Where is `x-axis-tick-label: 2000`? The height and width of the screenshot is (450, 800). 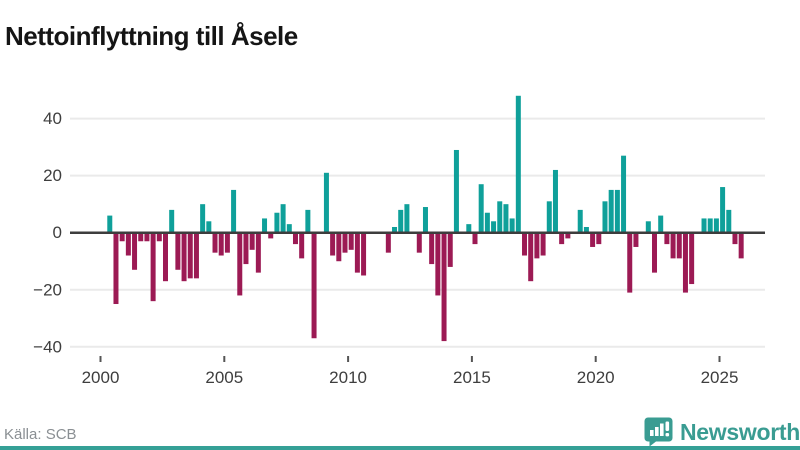 x-axis-tick-label: 2000 is located at coordinates (101, 377).